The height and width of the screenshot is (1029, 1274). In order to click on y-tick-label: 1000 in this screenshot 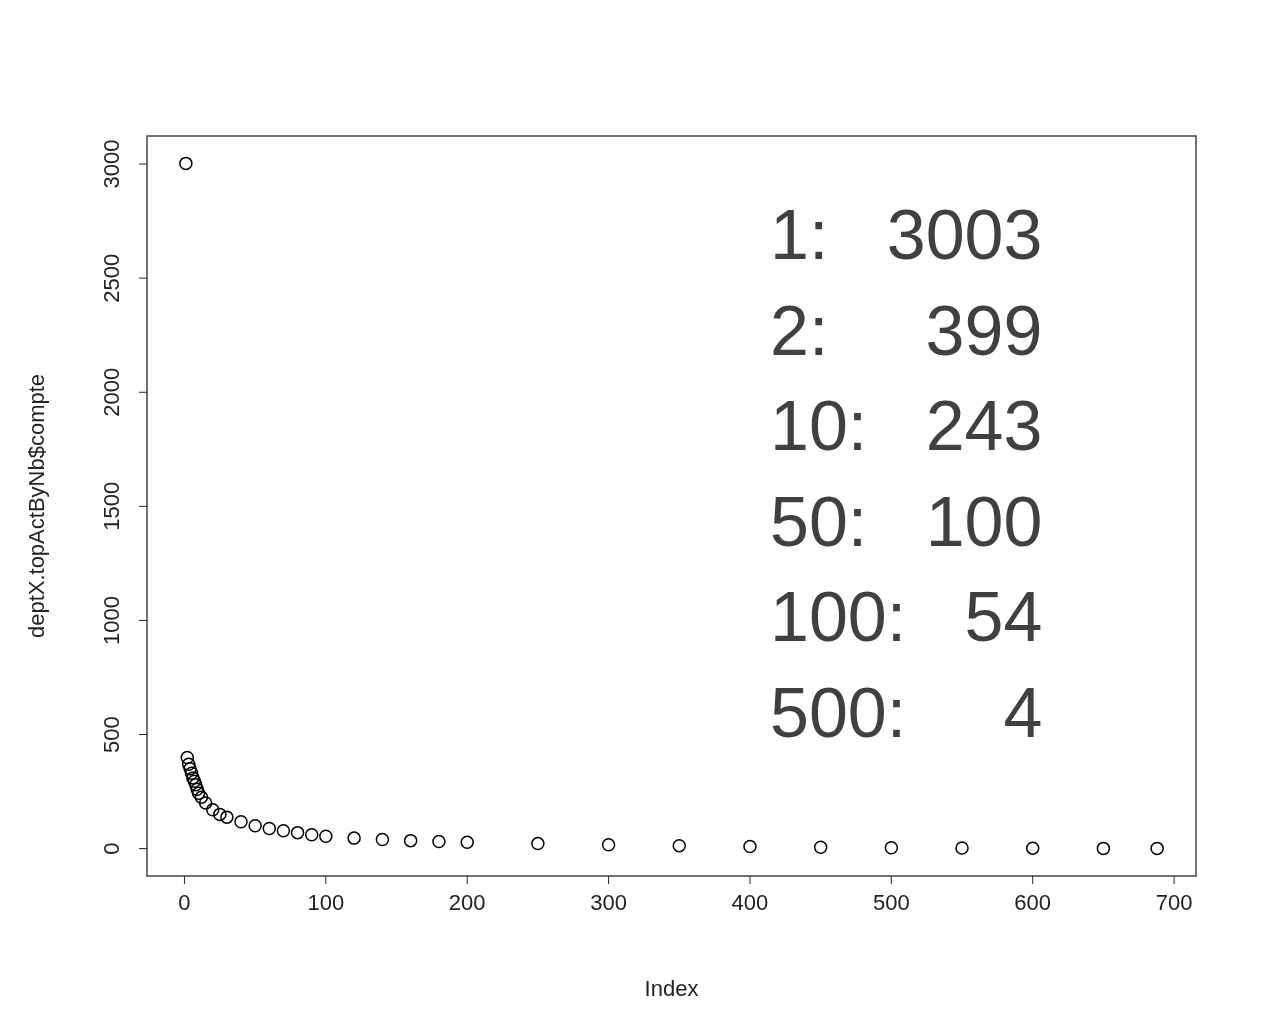, I will do `click(111, 620)`.